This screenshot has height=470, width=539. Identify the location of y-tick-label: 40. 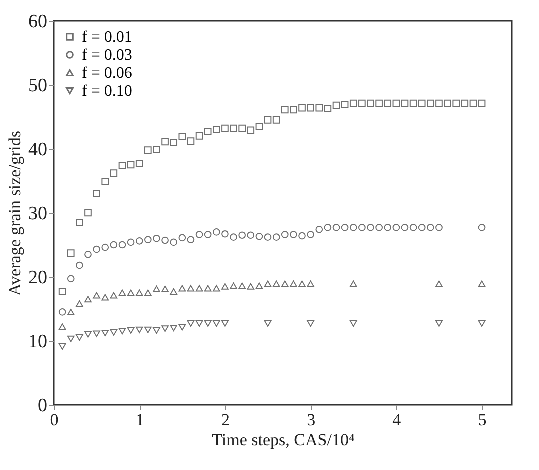
(38, 150).